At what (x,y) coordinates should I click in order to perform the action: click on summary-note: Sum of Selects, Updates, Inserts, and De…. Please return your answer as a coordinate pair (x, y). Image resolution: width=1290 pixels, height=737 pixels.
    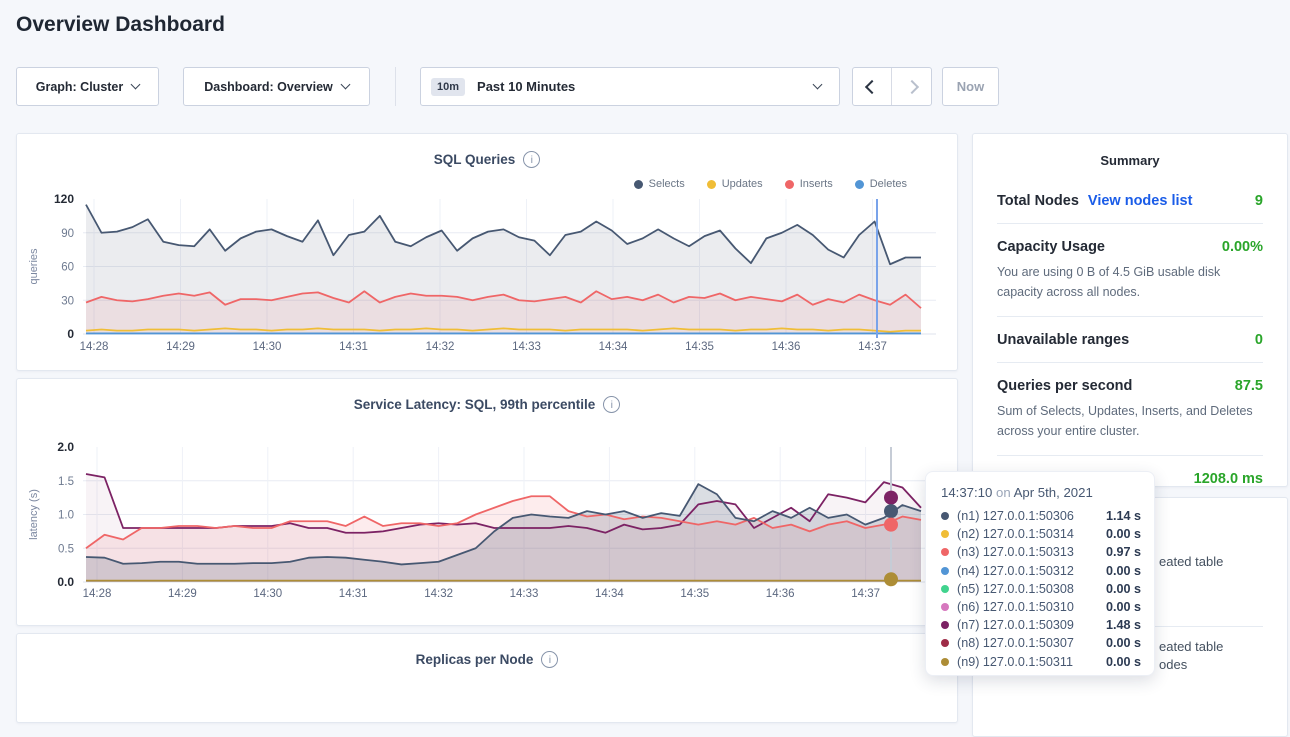
    Looking at the image, I should click on (1125, 421).